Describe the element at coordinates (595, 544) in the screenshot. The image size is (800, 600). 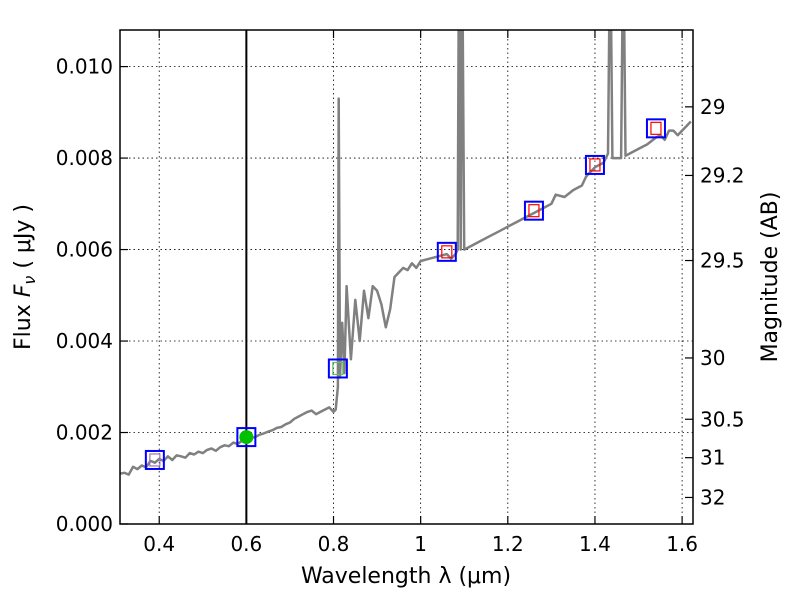
I see `x-tick-label: 1.4` at that location.